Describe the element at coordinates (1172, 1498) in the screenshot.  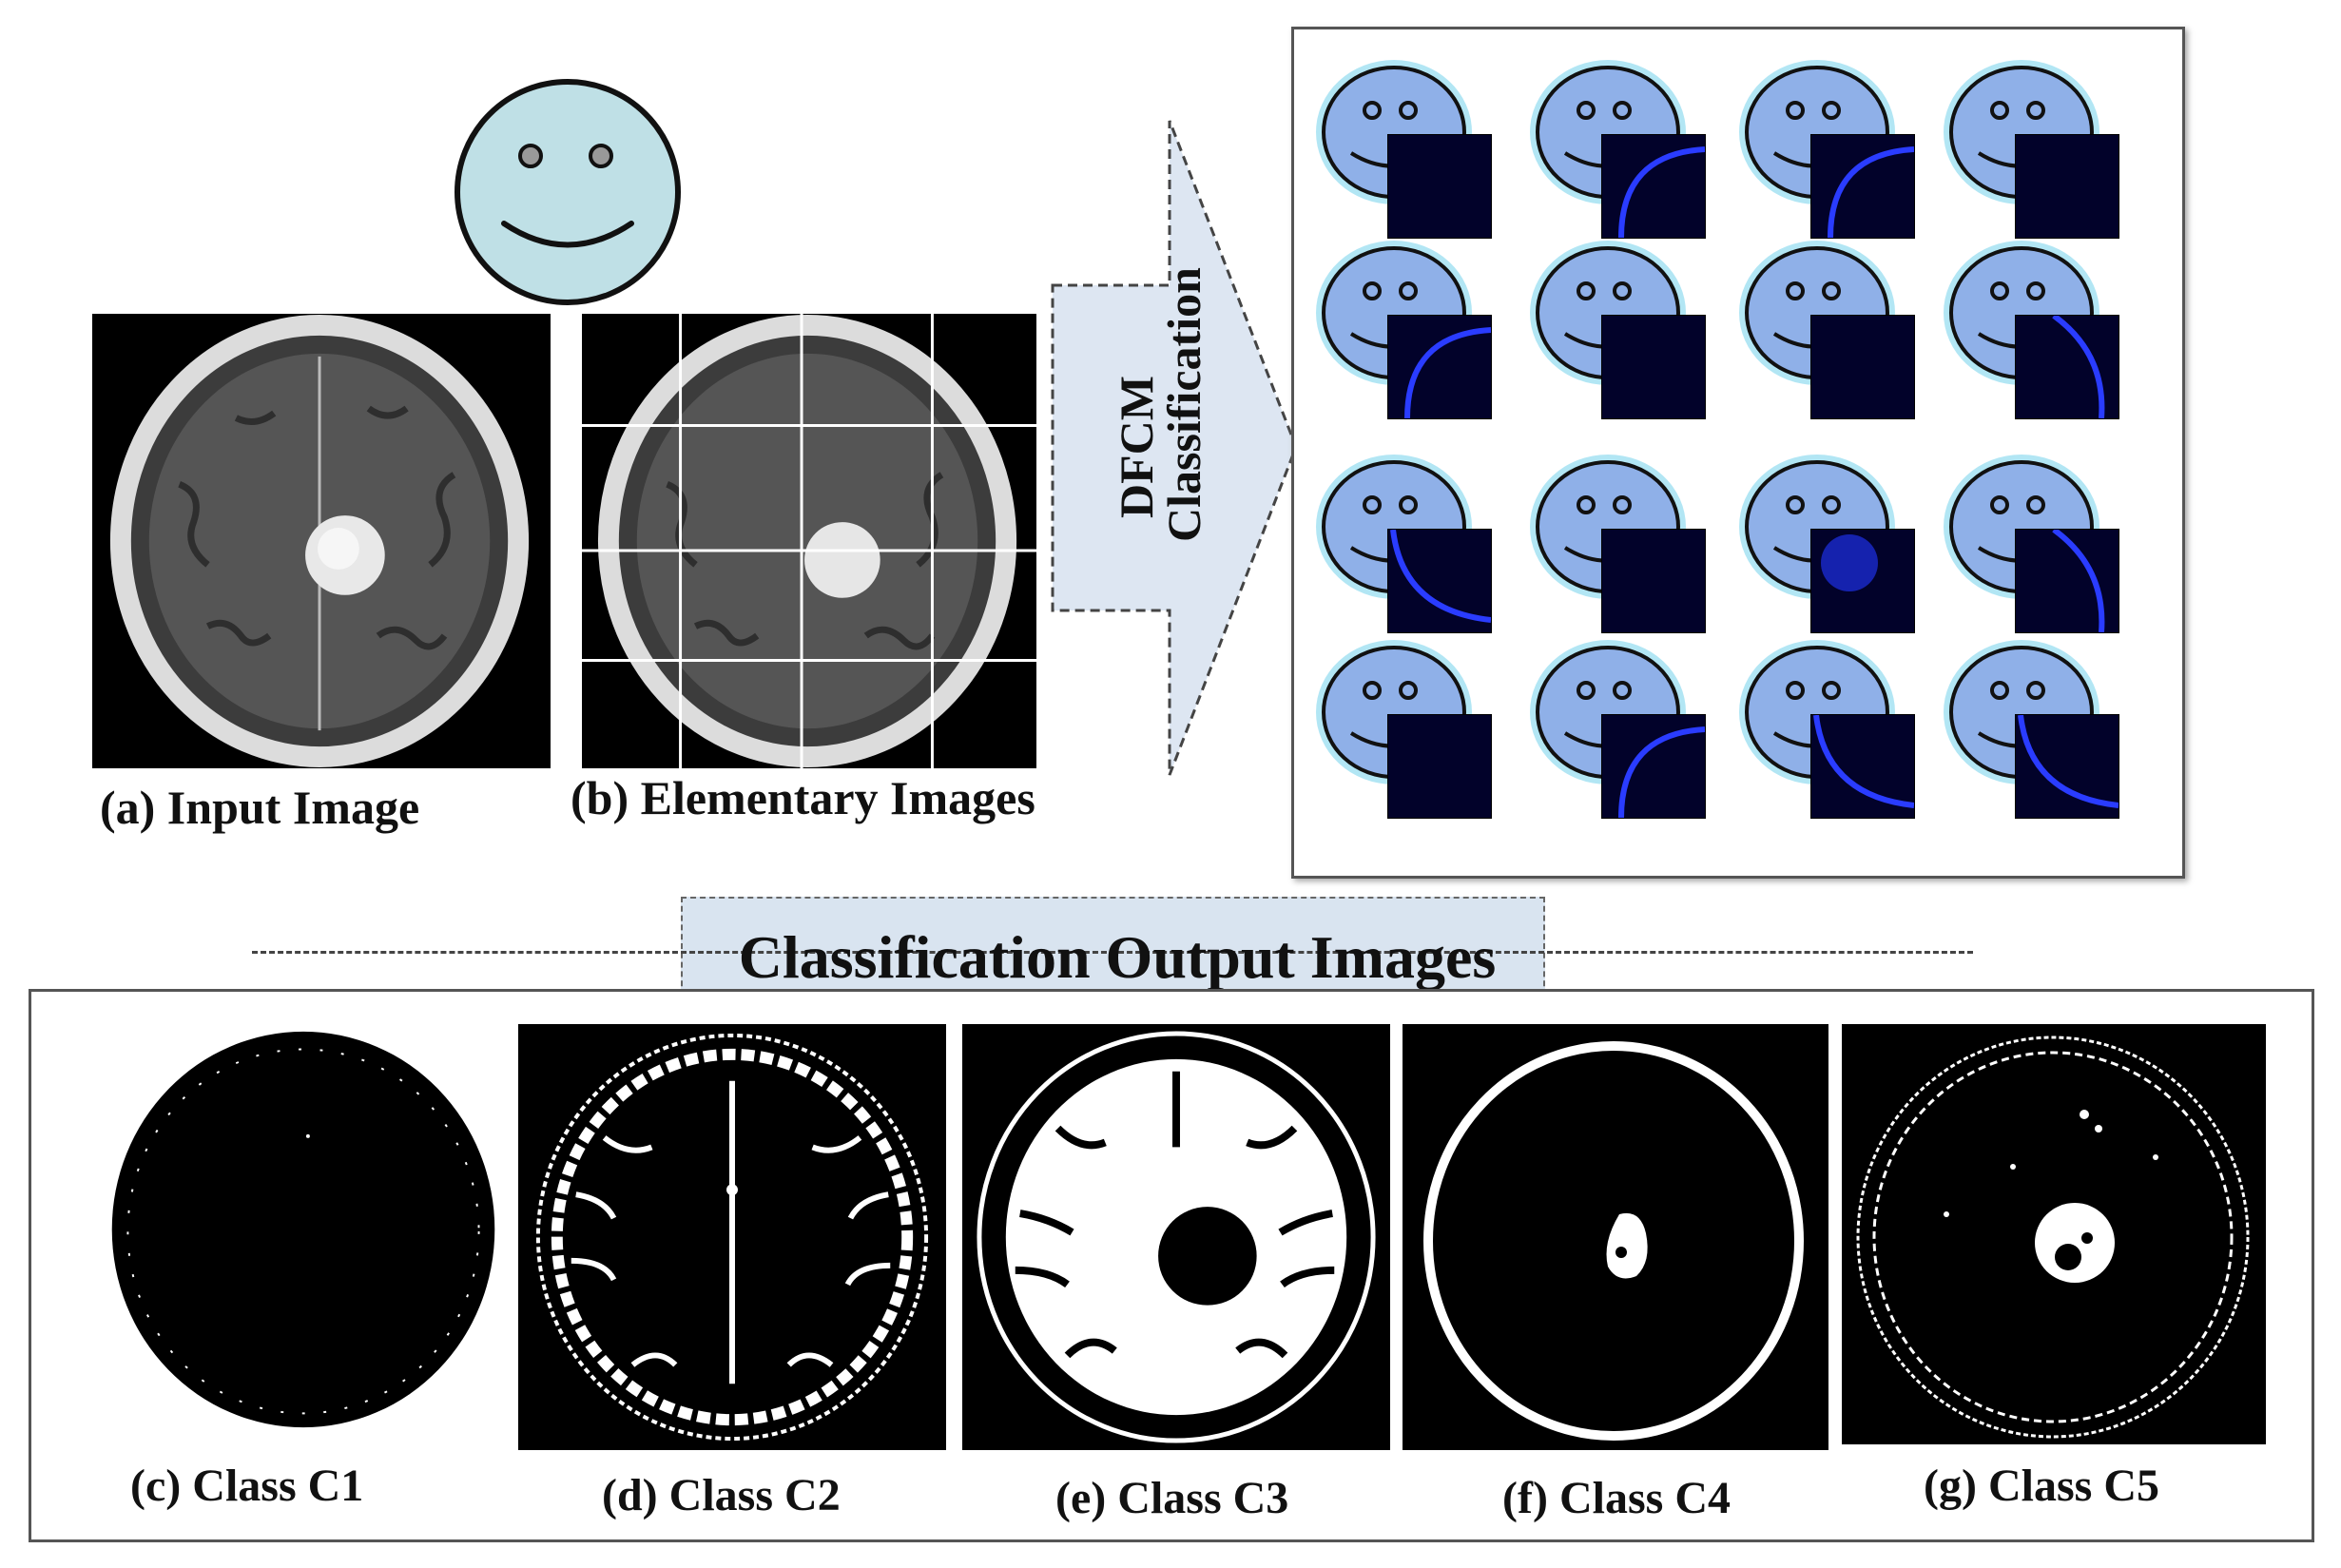
I see `class-c3-label: (e) Class C3` at that location.